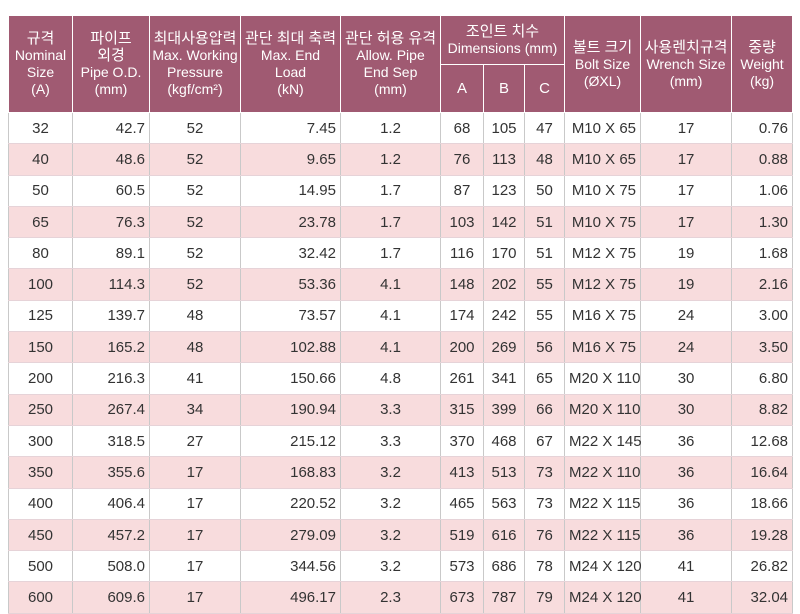 This screenshot has width=800, height=614. Describe the element at coordinates (504, 316) in the screenshot. I see `cell-dim-b: 242` at that location.